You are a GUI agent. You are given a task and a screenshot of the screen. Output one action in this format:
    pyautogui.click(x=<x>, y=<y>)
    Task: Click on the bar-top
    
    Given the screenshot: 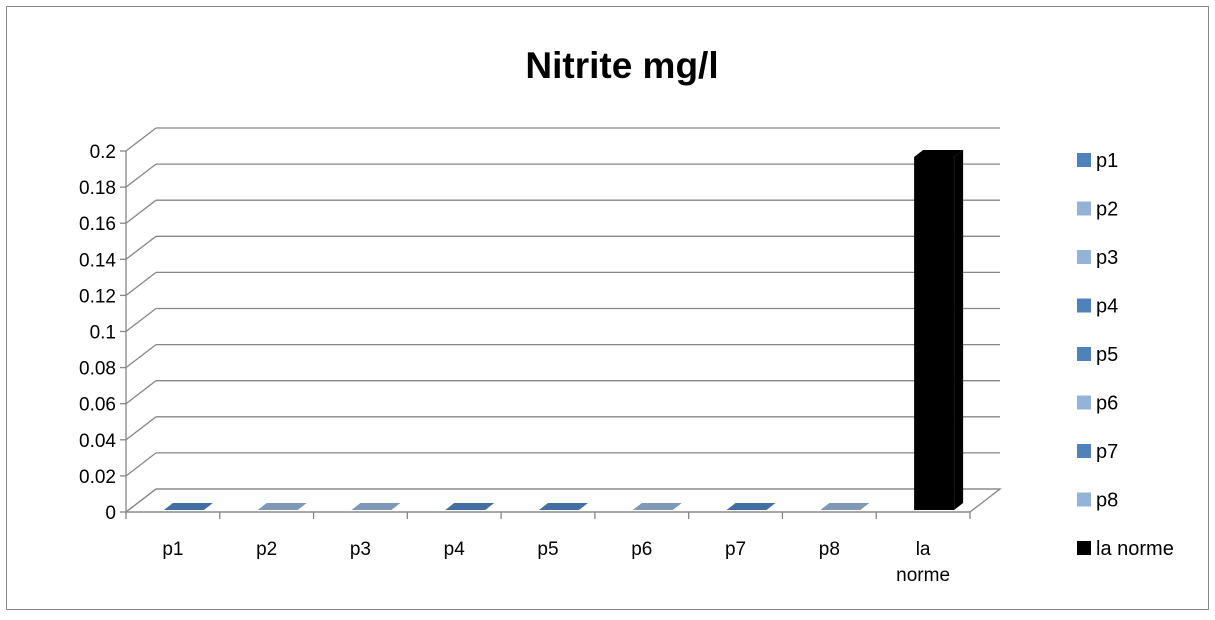 What is the action you would take?
    pyautogui.click(x=939, y=153)
    